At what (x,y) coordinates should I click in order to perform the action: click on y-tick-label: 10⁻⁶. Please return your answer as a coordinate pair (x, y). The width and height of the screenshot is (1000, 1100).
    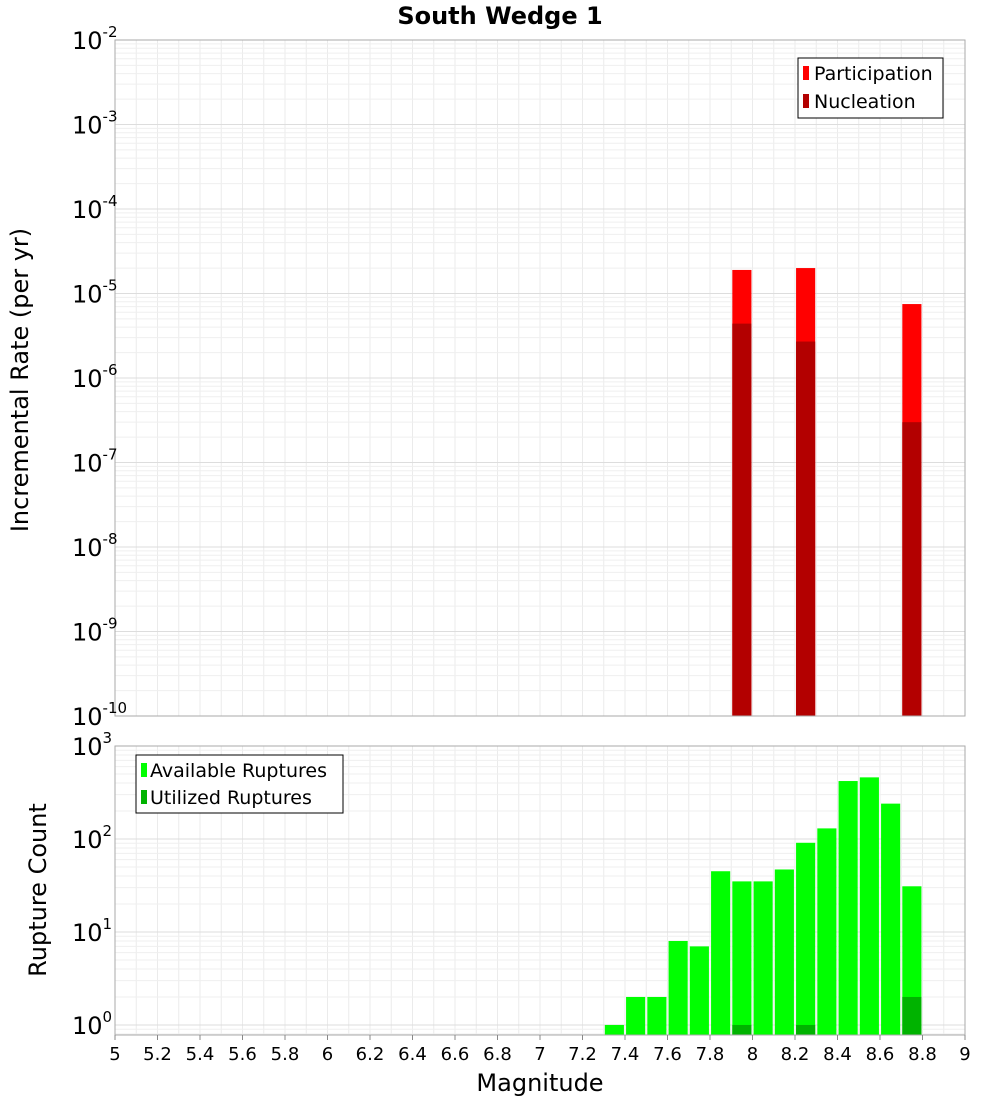
    Looking at the image, I should click on (95, 377).